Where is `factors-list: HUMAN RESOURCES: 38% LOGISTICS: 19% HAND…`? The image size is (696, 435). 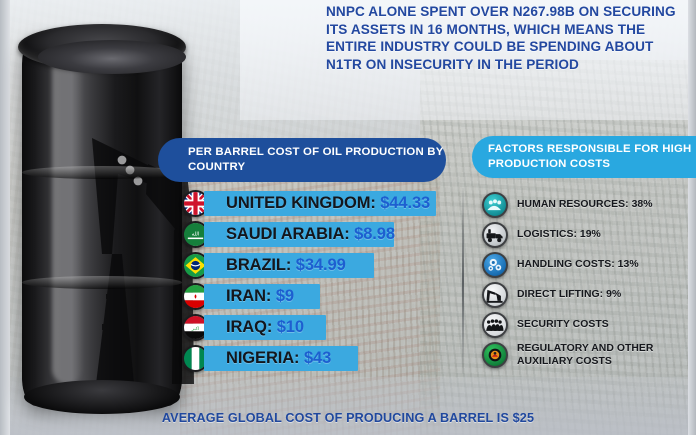
factors-list: HUMAN RESOURCES: 38% LOGISTICS: 19% HAND… is located at coordinates (589, 280).